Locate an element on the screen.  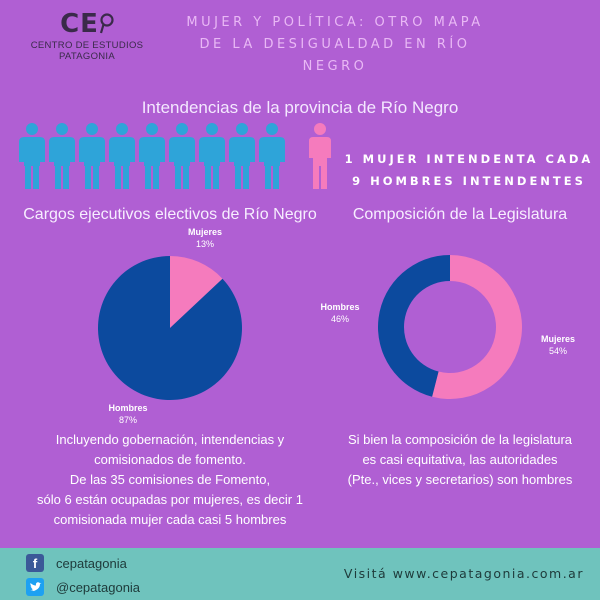
facebook-handle: cepatagonia is located at coordinates (91, 563).